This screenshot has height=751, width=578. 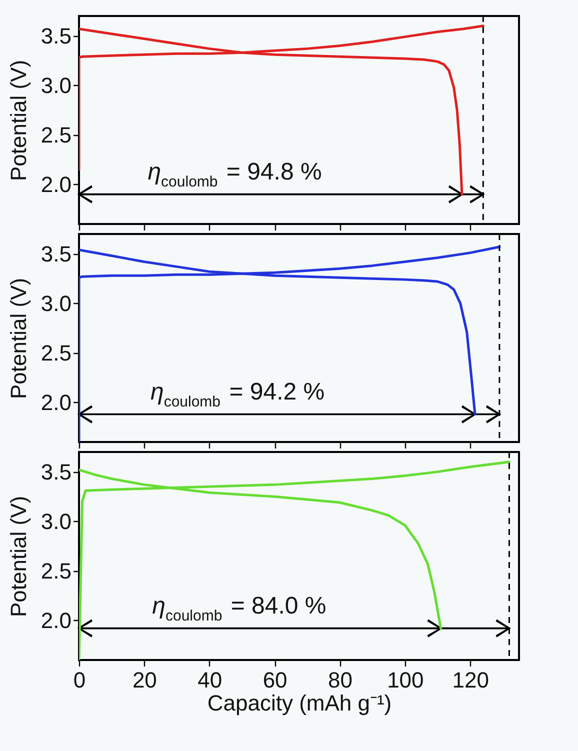 I want to click on x-tick-label: 60, so click(x=275, y=680).